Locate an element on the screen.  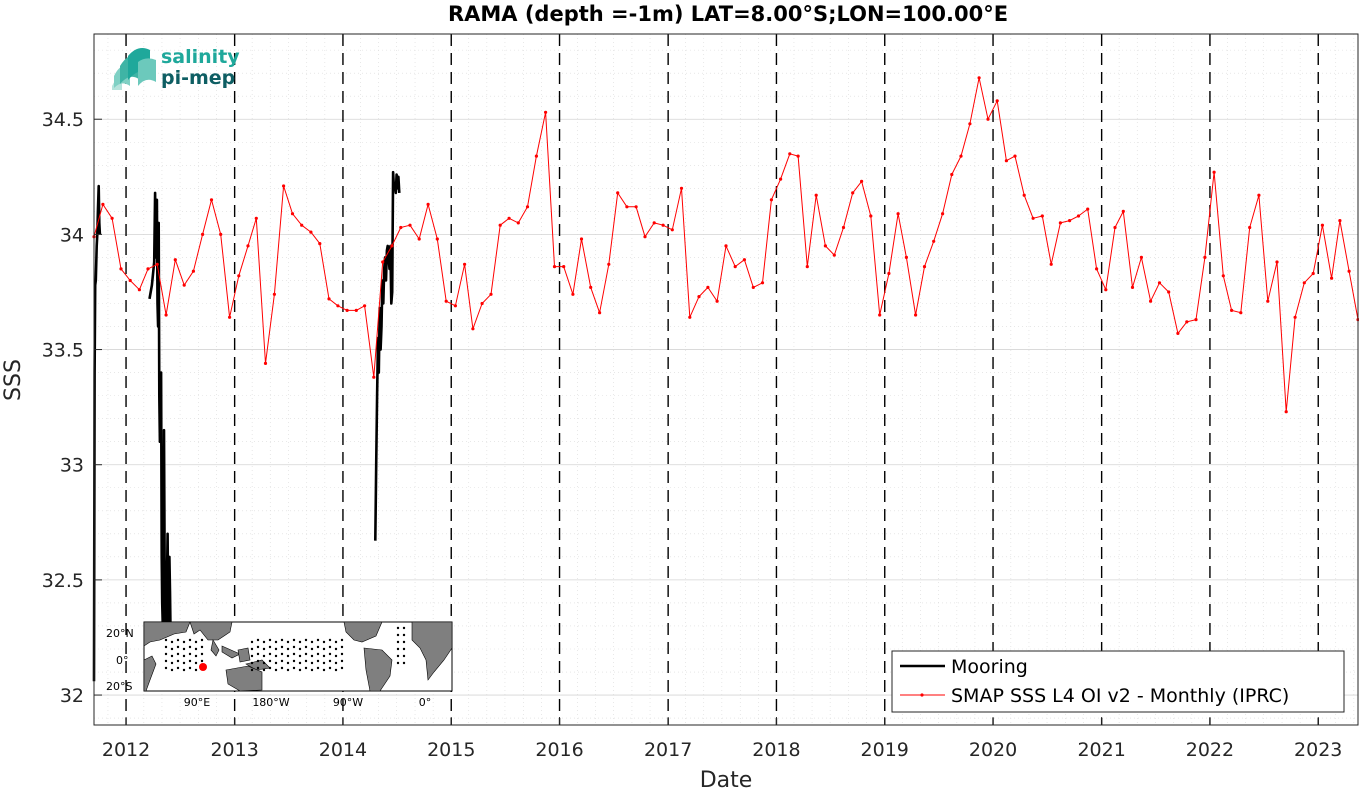
x-tick-label: 2012 is located at coordinates (126, 750).